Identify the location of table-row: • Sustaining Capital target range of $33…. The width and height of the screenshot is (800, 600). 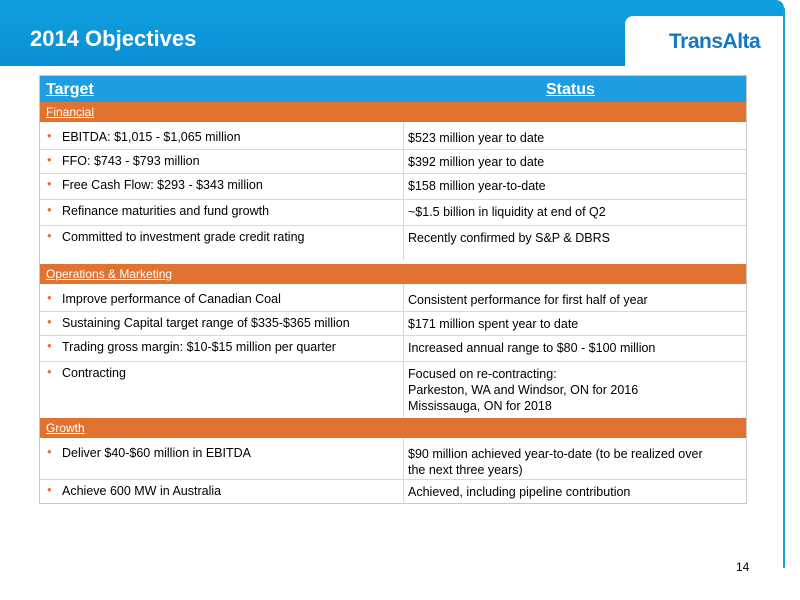
(393, 324).